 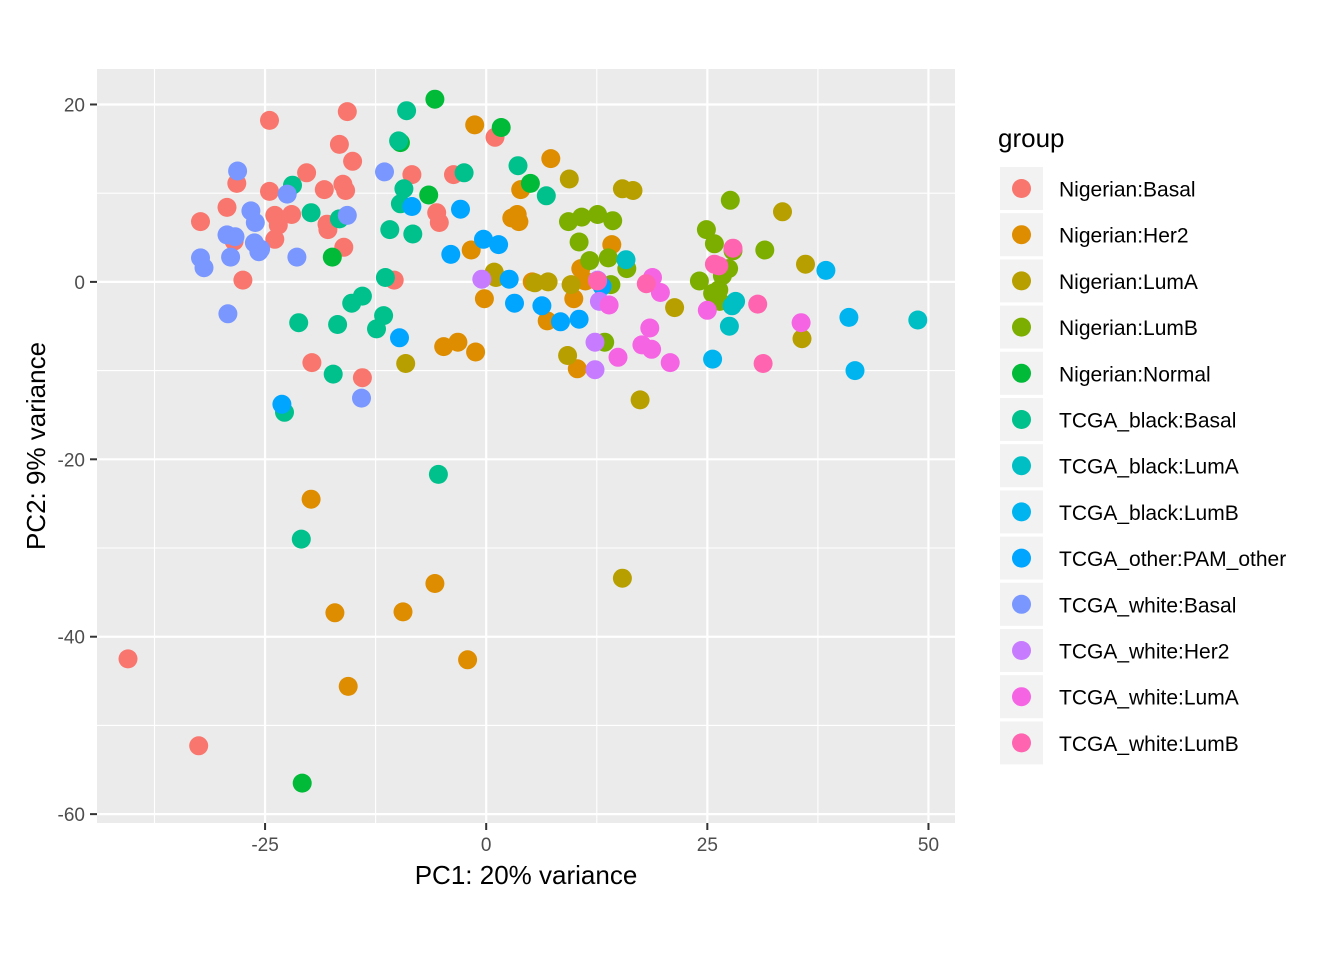 What do you see at coordinates (1128, 328) in the screenshot?
I see `legend-label: Nigerian:LumB` at bounding box center [1128, 328].